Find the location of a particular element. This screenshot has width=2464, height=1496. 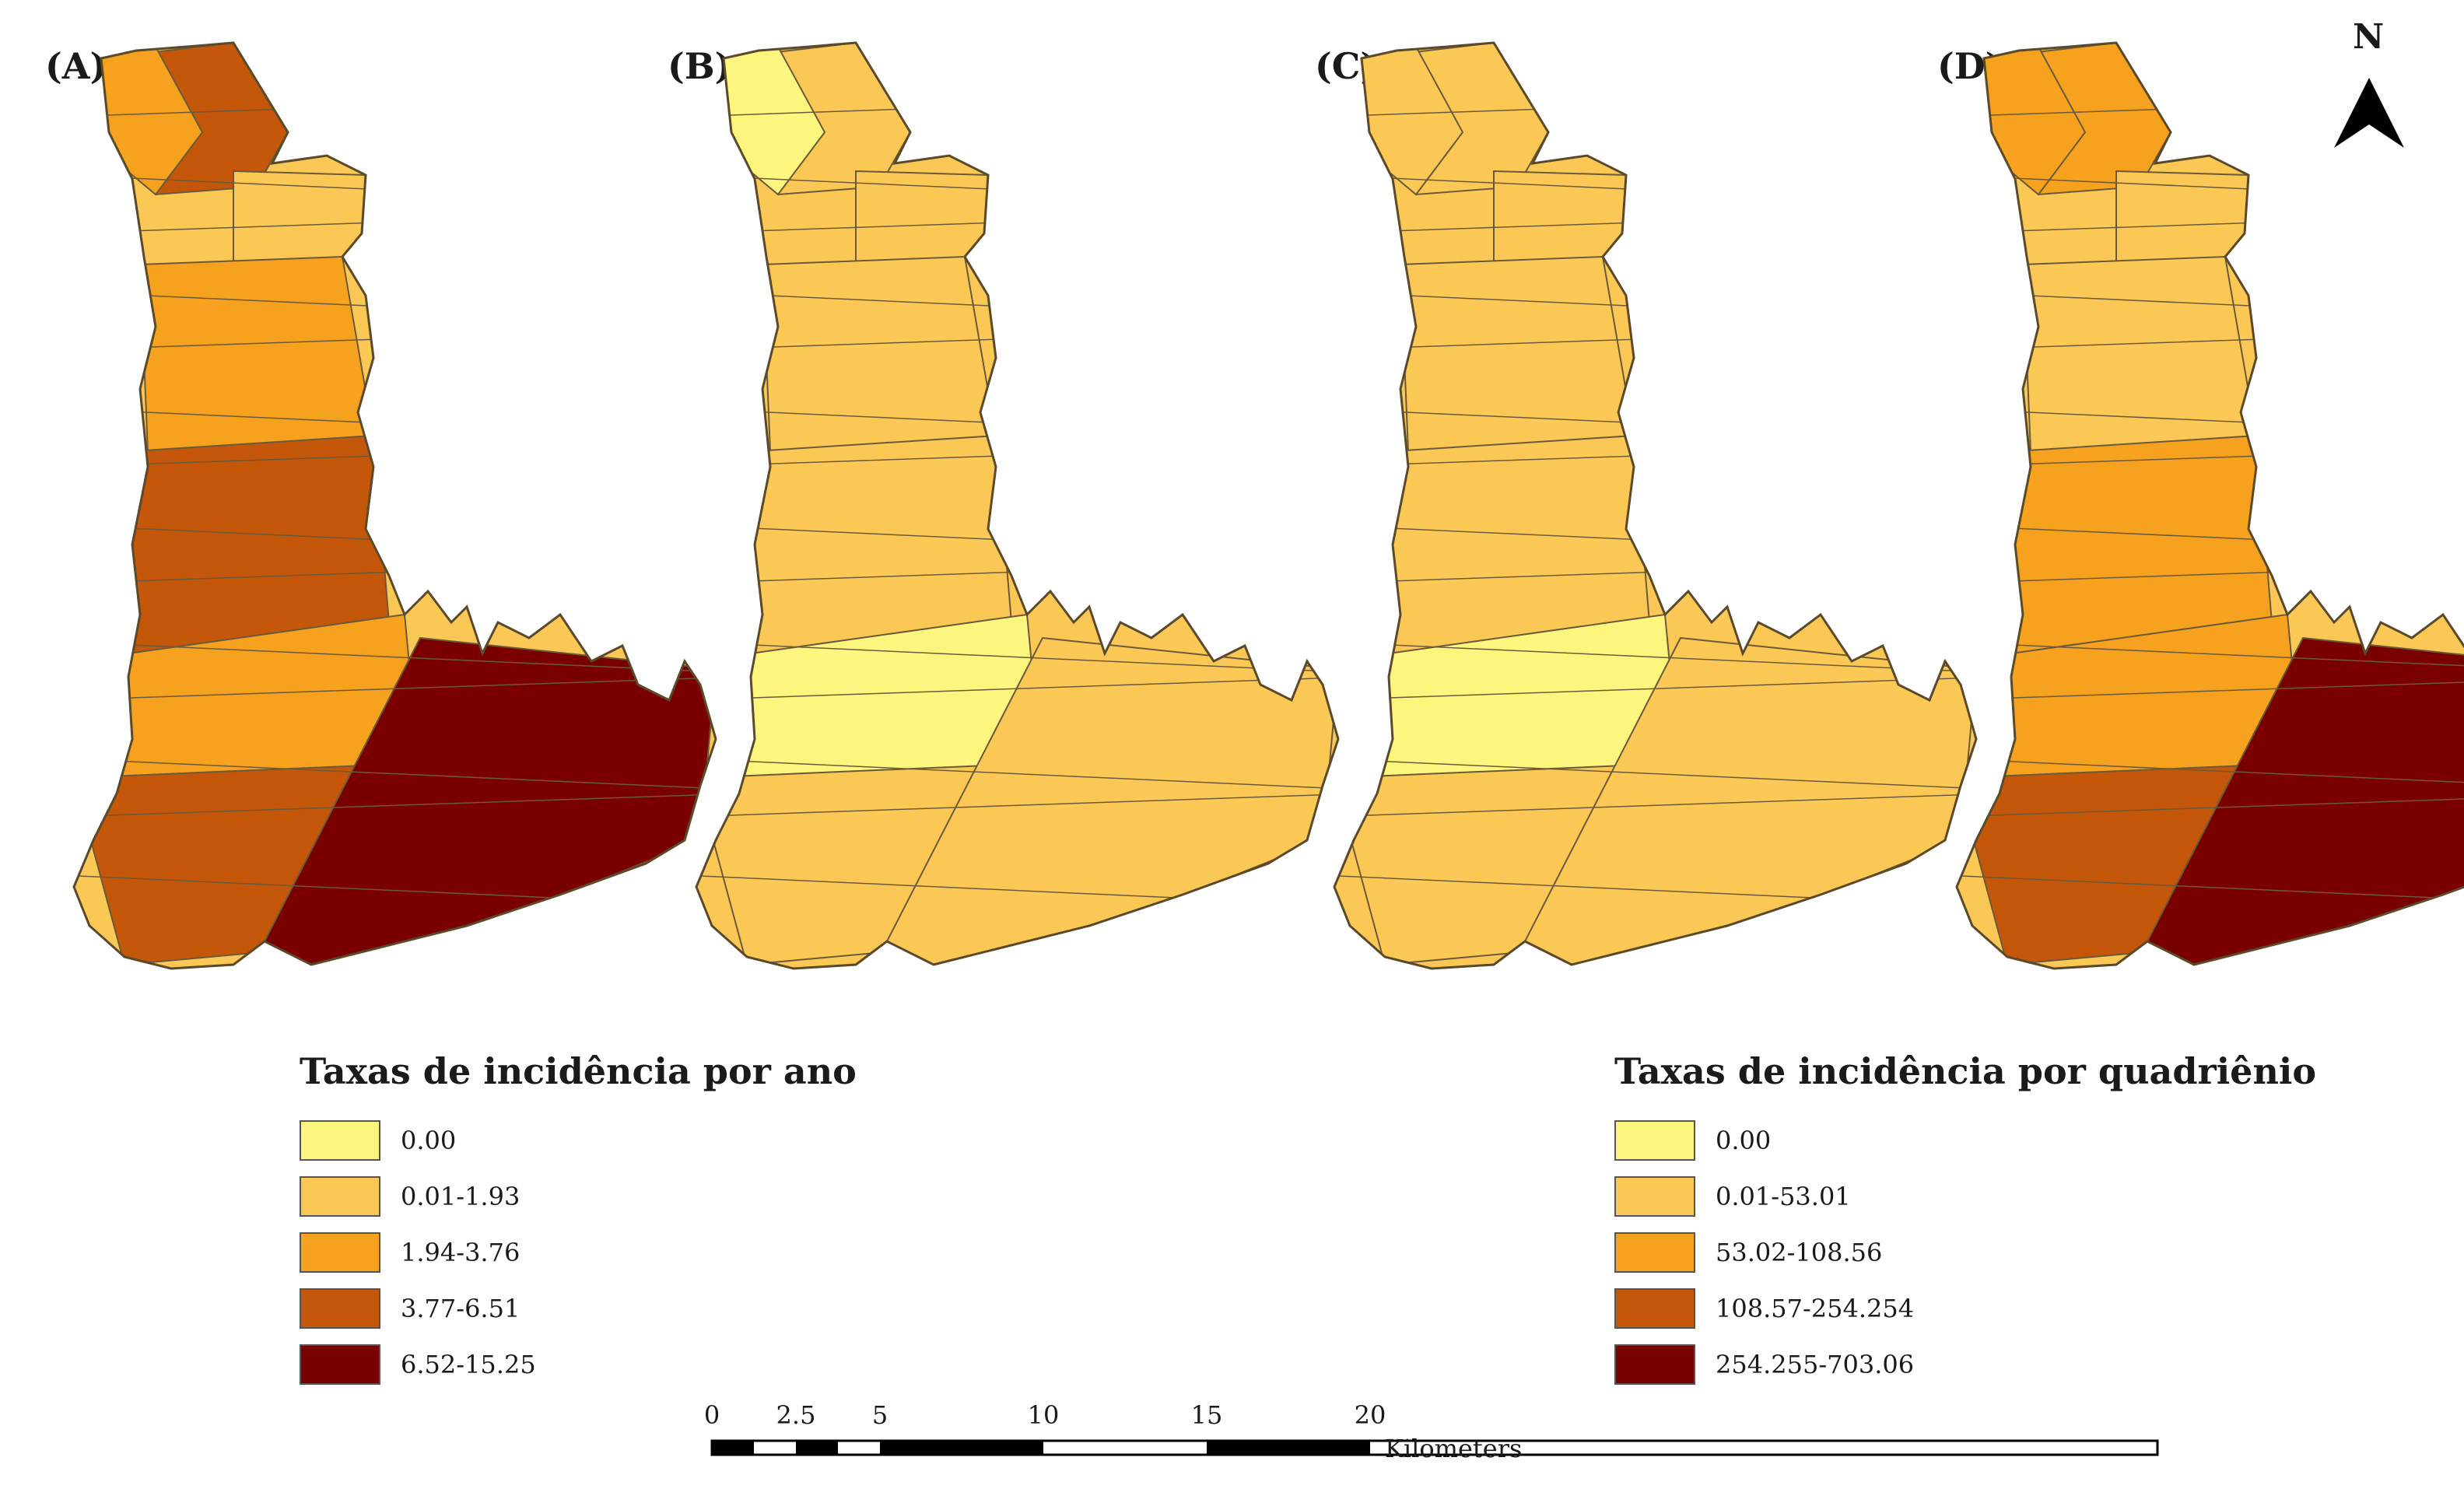

legend-label: 6.52-15.25 is located at coordinates (468, 1364).